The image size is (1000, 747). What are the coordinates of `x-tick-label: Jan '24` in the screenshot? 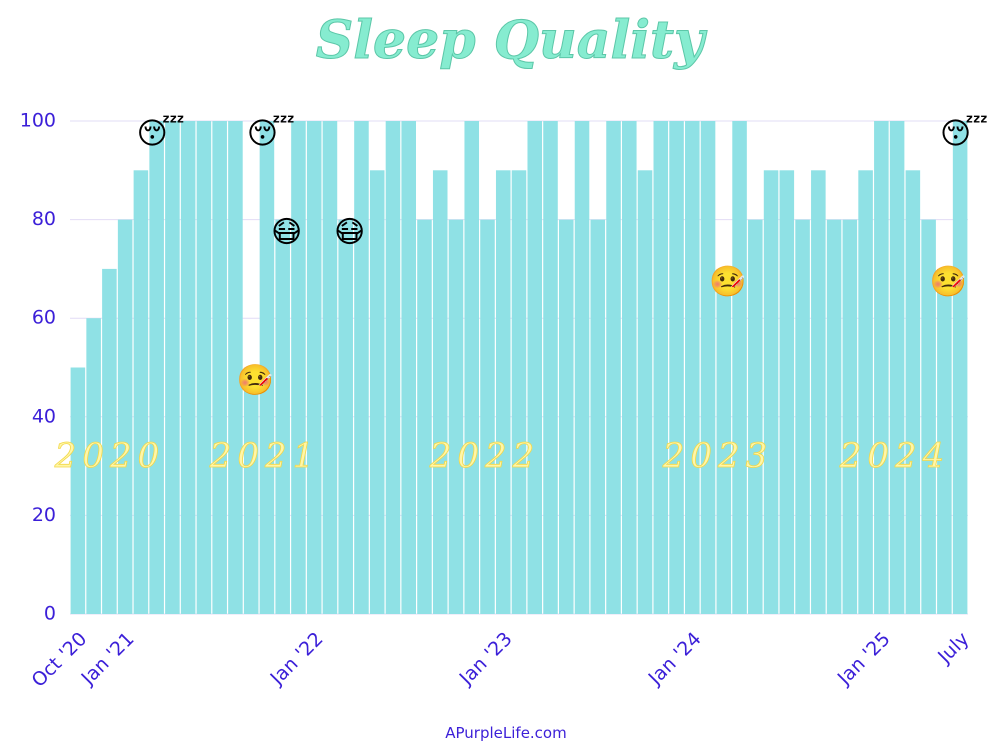 It's located at (675, 659).